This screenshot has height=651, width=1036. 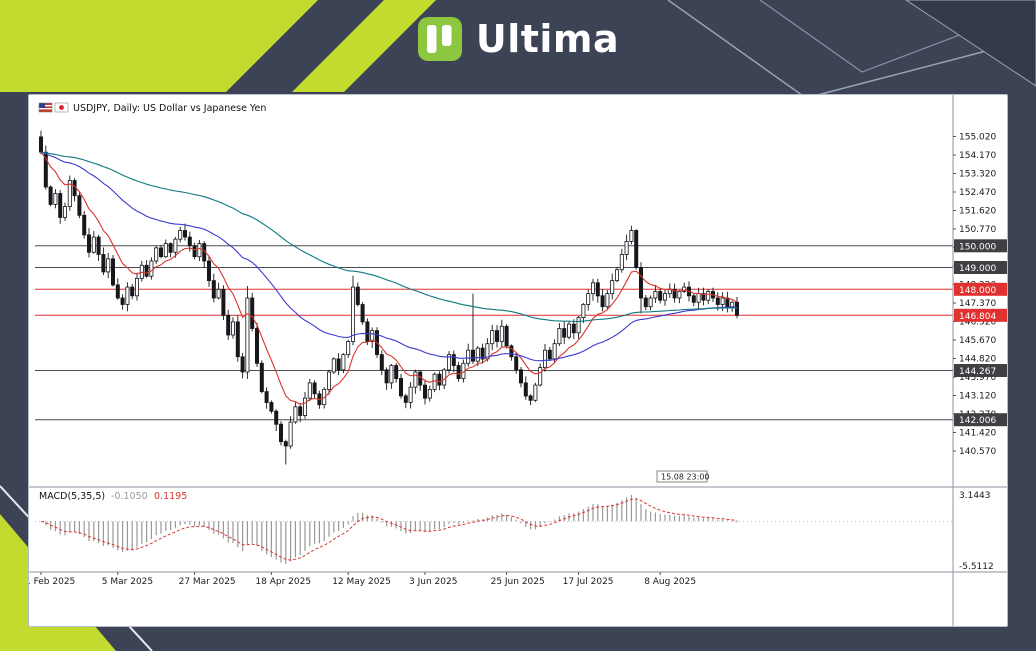 I want to click on svg-text: 3.1443, so click(x=975, y=496).